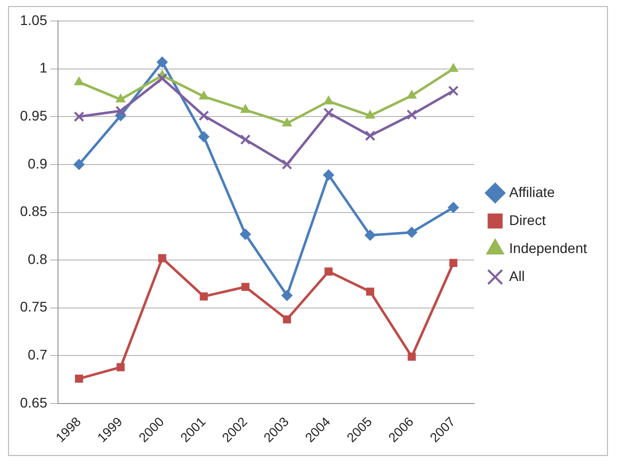 The height and width of the screenshot is (464, 618). What do you see at coordinates (532, 192) in the screenshot?
I see `legend-label: Affiliate` at bounding box center [532, 192].